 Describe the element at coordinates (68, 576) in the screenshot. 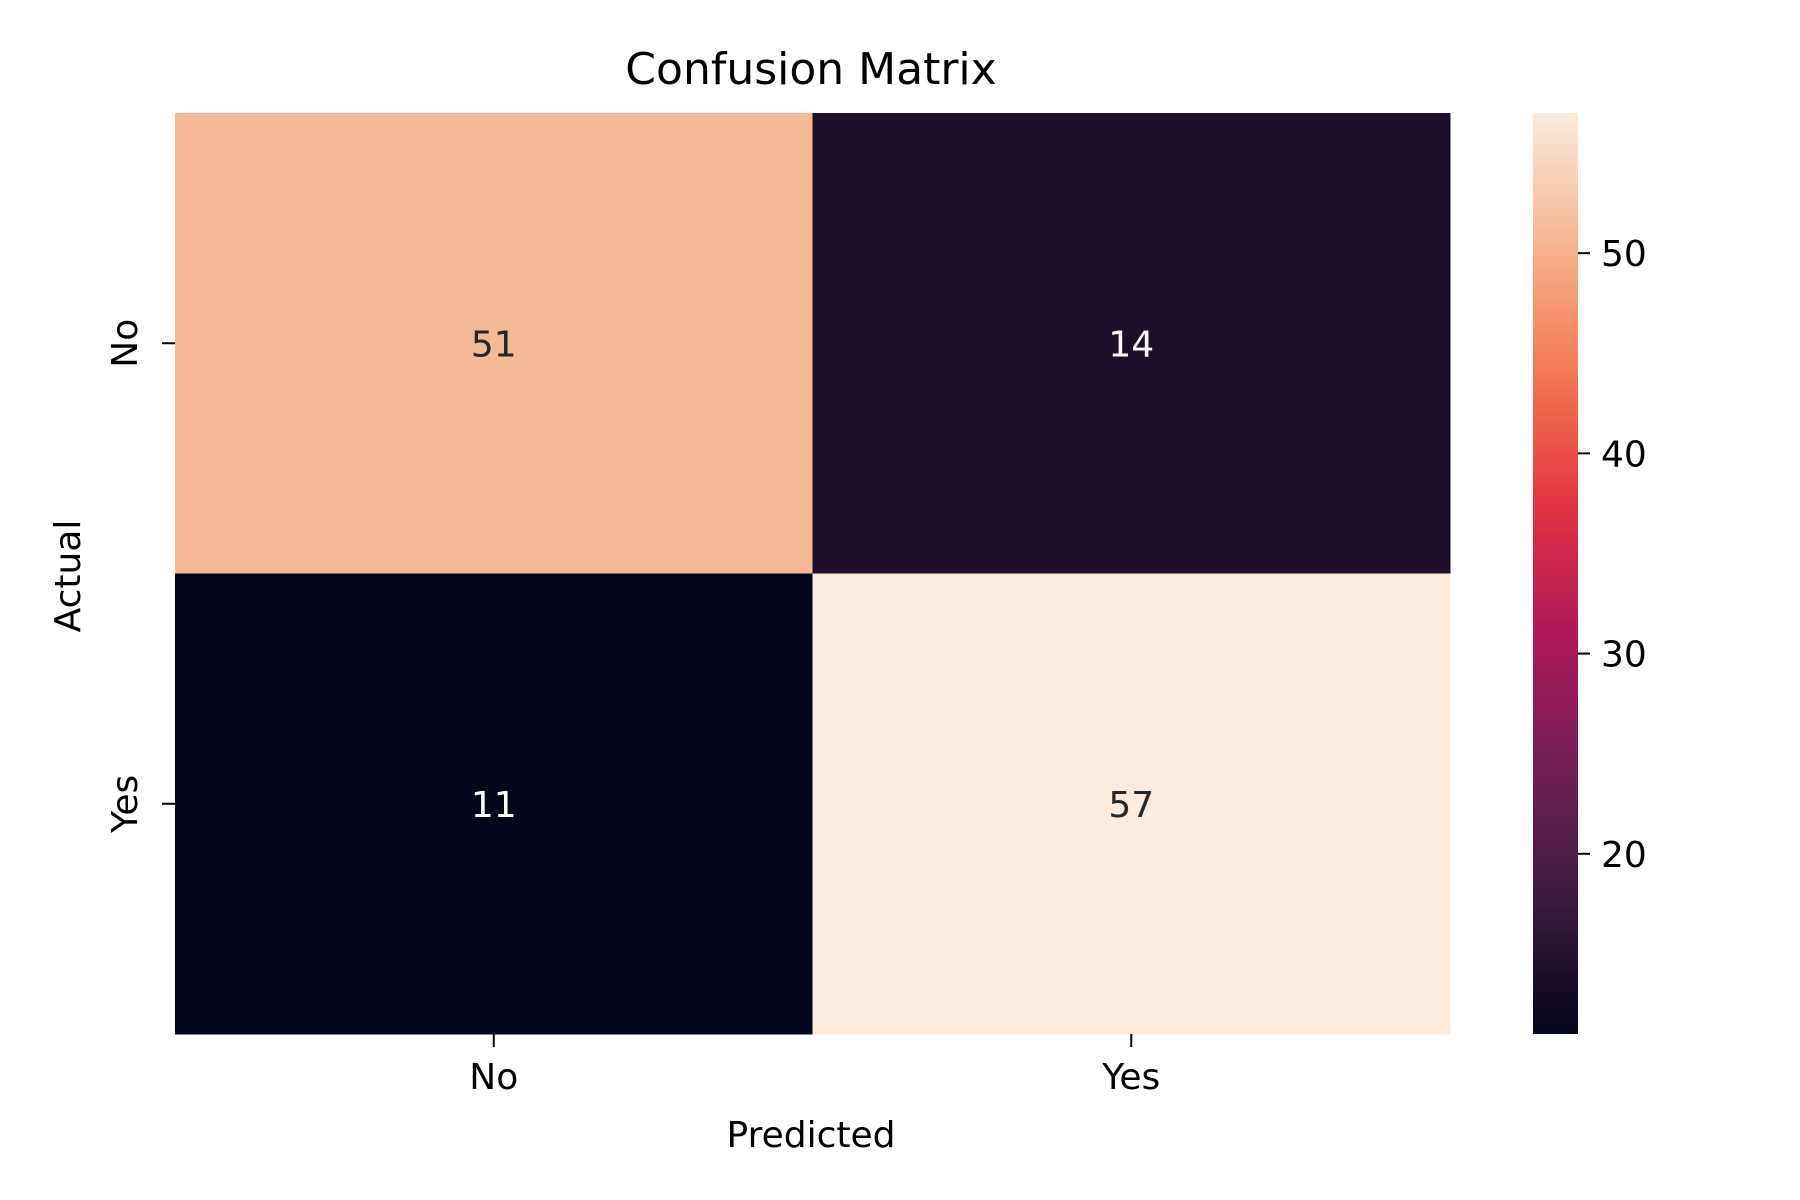

I see `y-axis-label: Actual` at that location.